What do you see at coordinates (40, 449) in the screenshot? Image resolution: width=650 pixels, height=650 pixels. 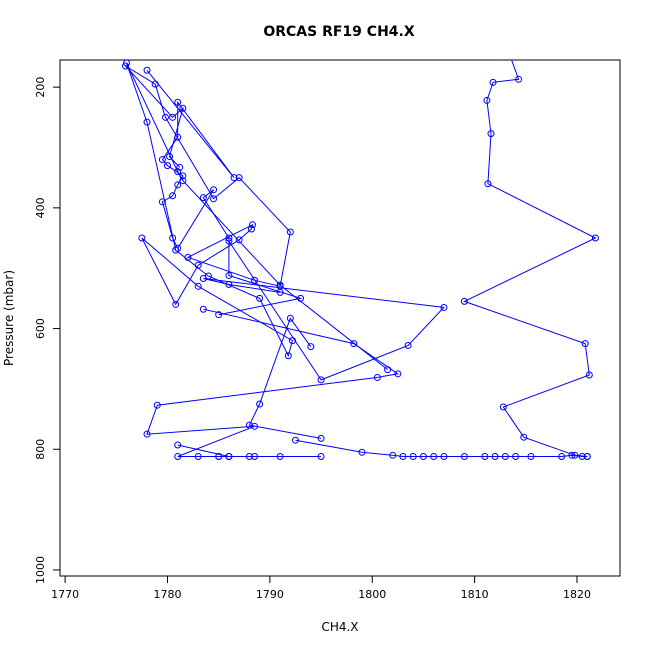 I see `y-tick-label: 800` at bounding box center [40, 449].